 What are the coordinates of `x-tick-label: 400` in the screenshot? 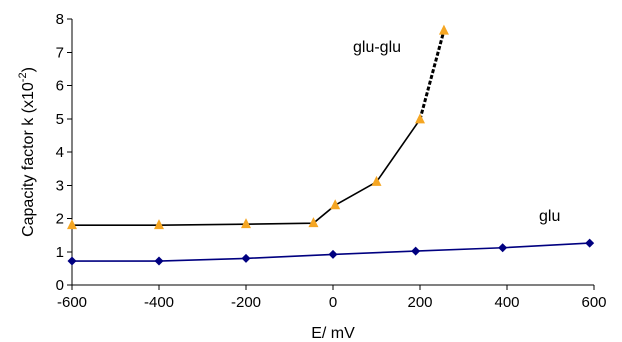 It's located at (506, 302).